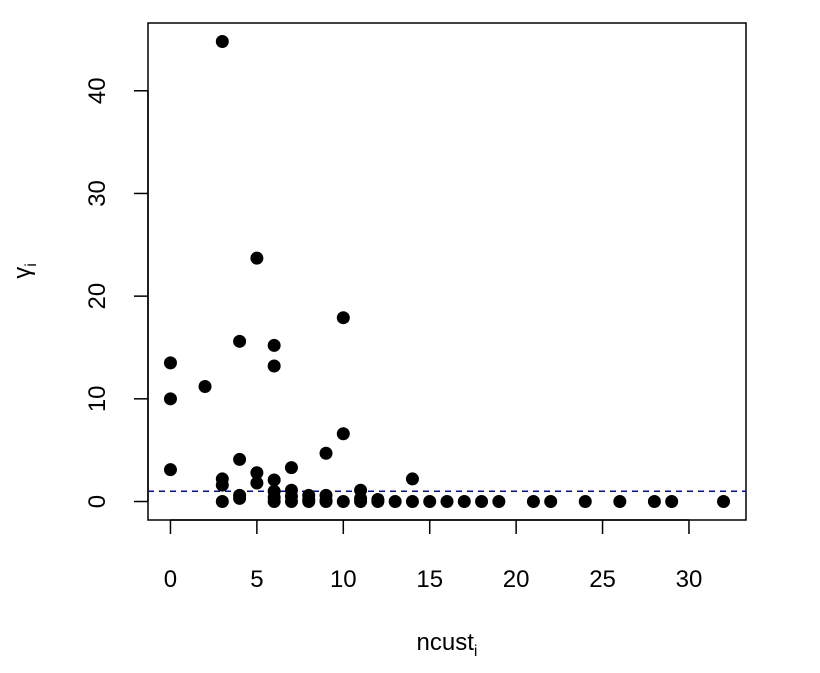 Image resolution: width=820 pixels, height=673 pixels. What do you see at coordinates (97, 501) in the screenshot?
I see `y-tick-label: 0` at bounding box center [97, 501].